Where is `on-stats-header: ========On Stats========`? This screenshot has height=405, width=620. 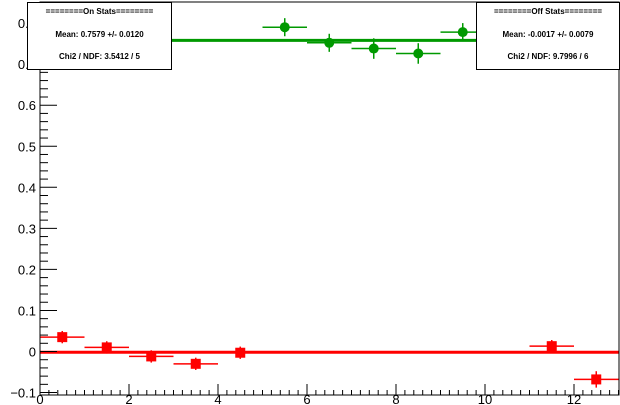
on-stats-header: ========On Stats======== is located at coordinates (99, 11).